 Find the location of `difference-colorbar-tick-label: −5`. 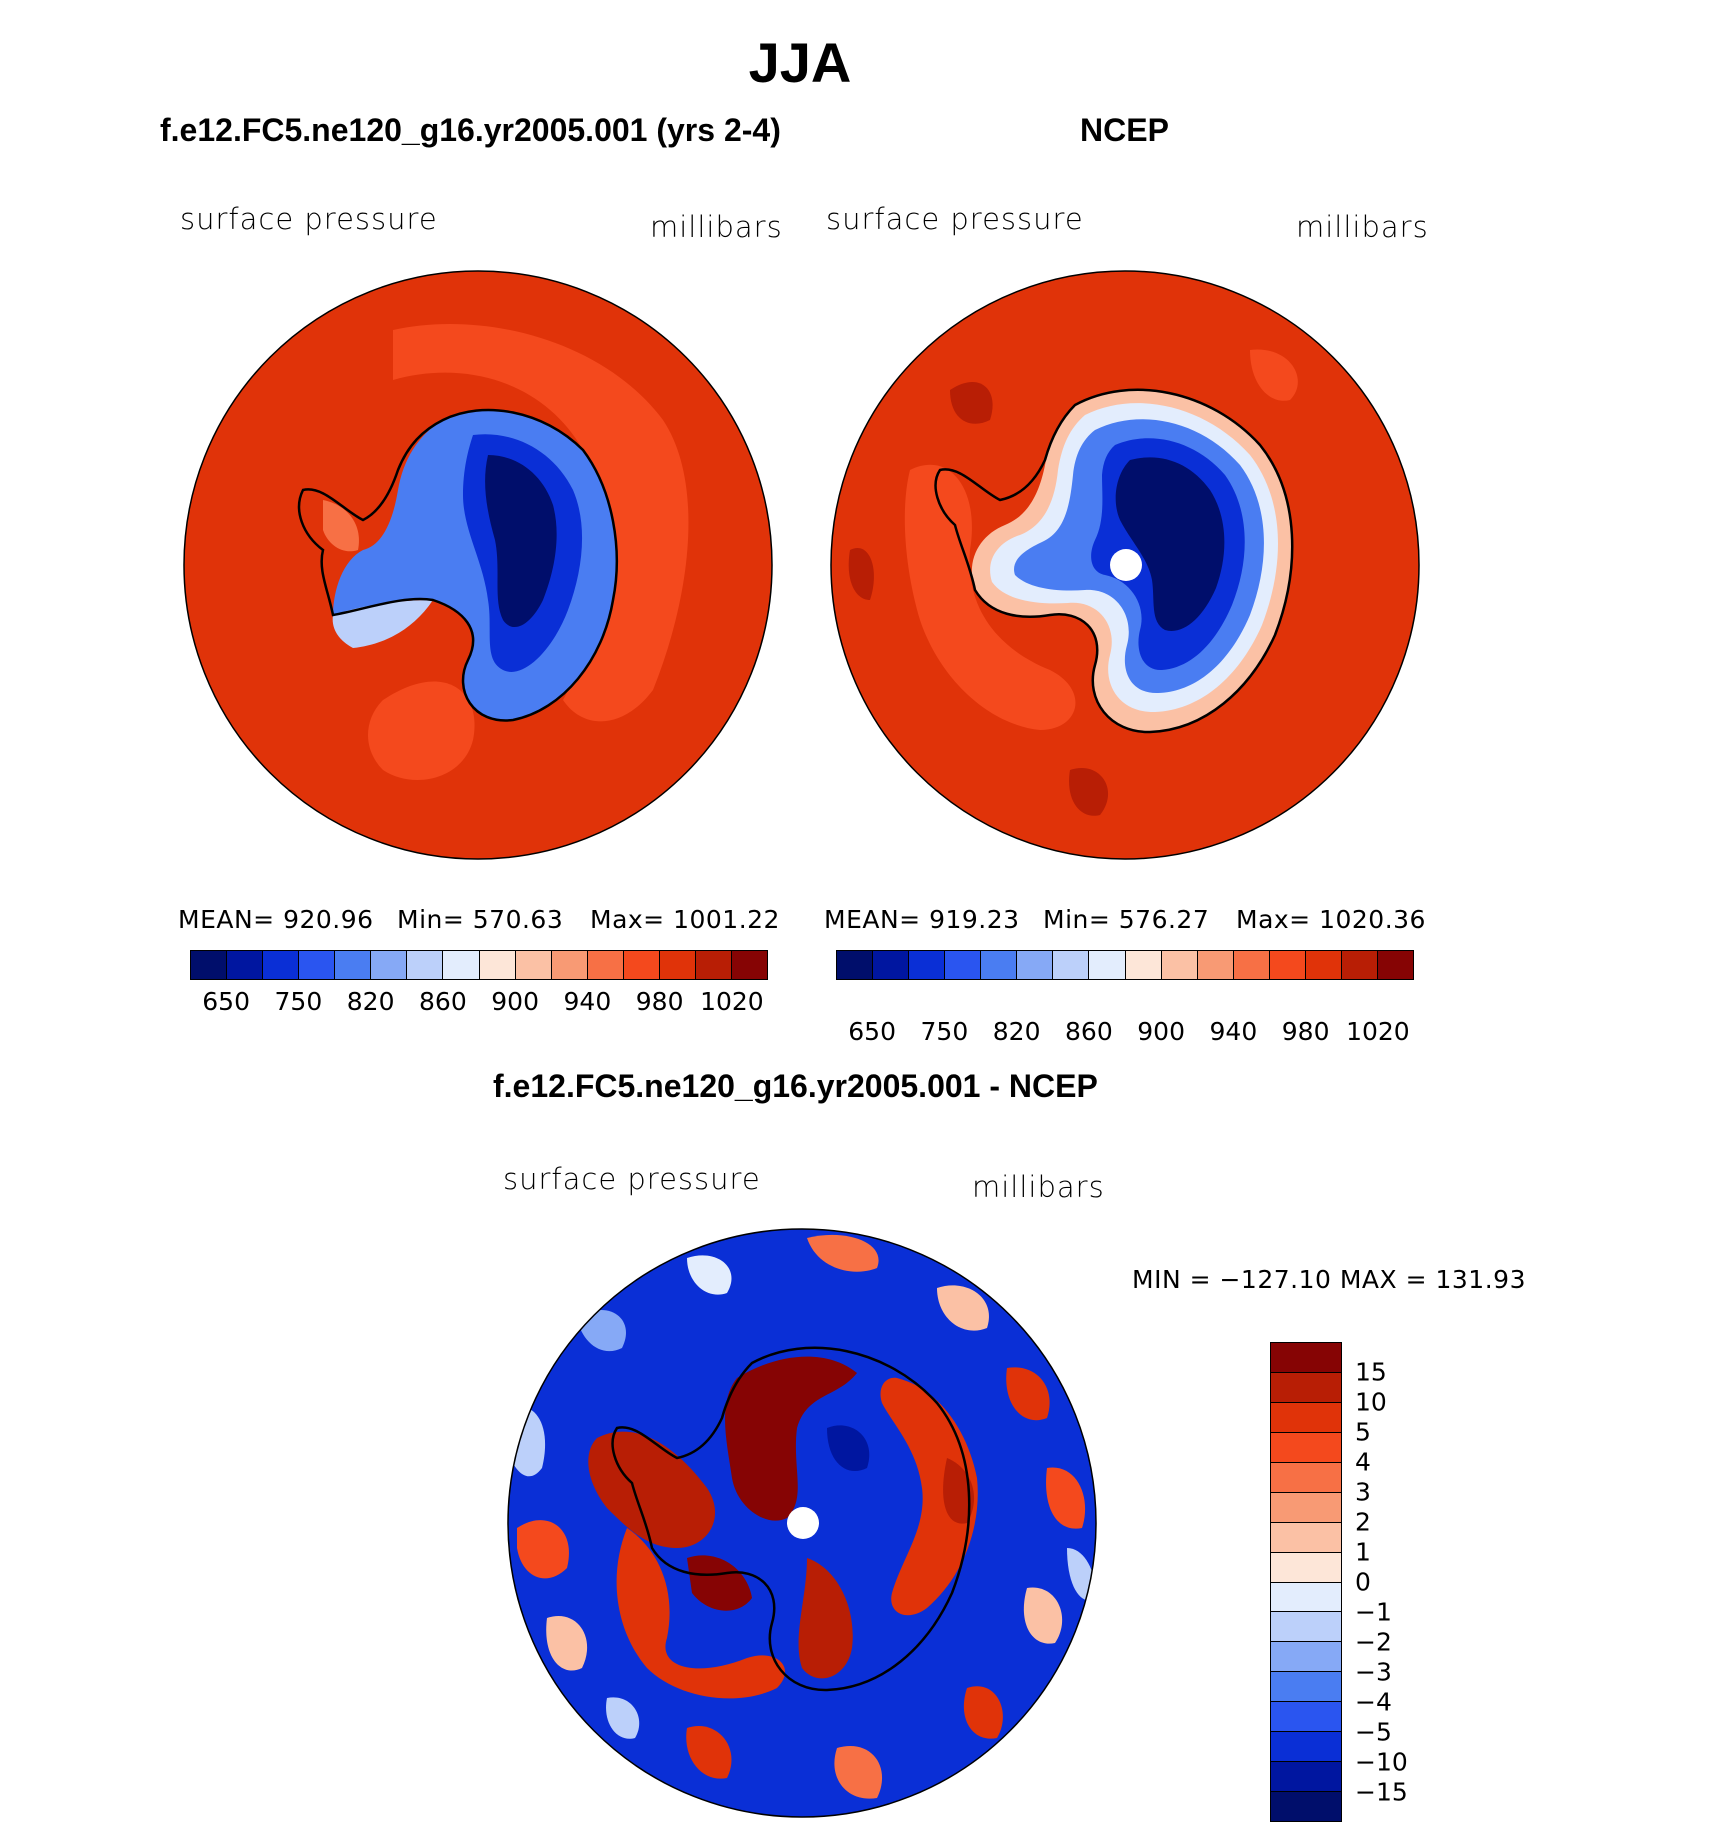

difference-colorbar-tick-label: −5 is located at coordinates (1373, 1732).